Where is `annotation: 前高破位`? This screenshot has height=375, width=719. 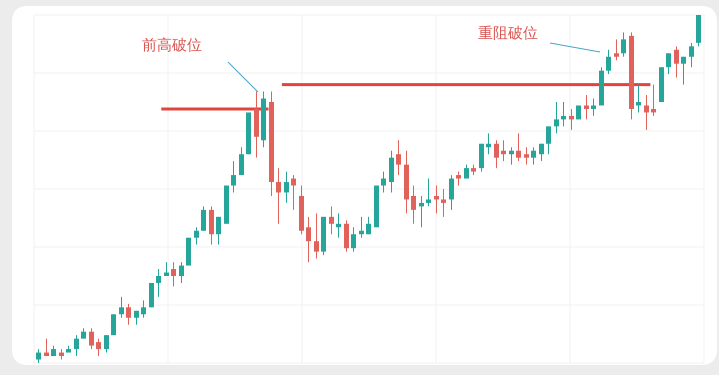 annotation: 前高破位 is located at coordinates (172, 45).